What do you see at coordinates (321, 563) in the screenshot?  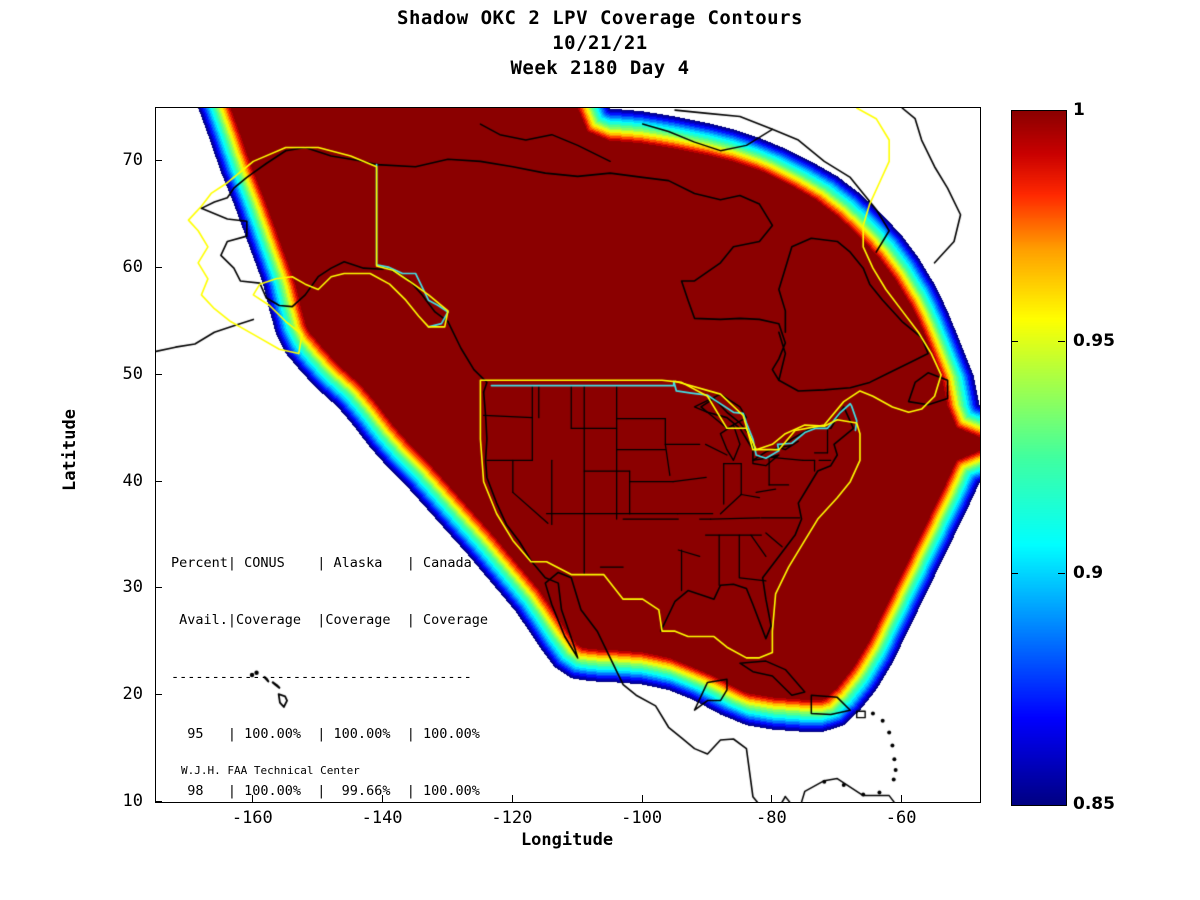 I see `table-header-row-1: Percent| CONUS | Alaska | Canada` at bounding box center [321, 563].